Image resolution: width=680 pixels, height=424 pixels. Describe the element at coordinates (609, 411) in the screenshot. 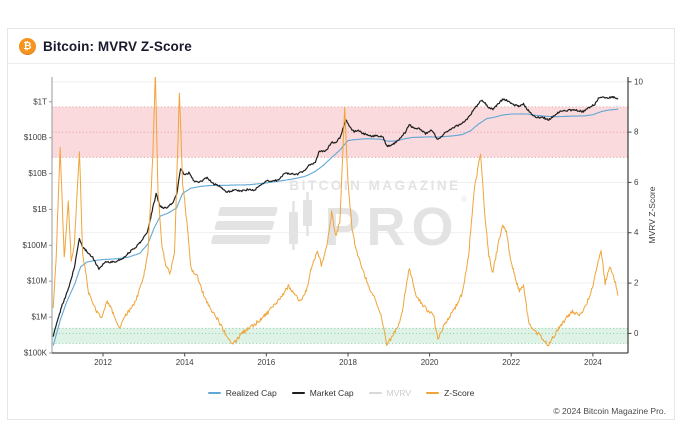

I see `copyright-text: © 2024 Bitcoin Magazine Pro.` at that location.